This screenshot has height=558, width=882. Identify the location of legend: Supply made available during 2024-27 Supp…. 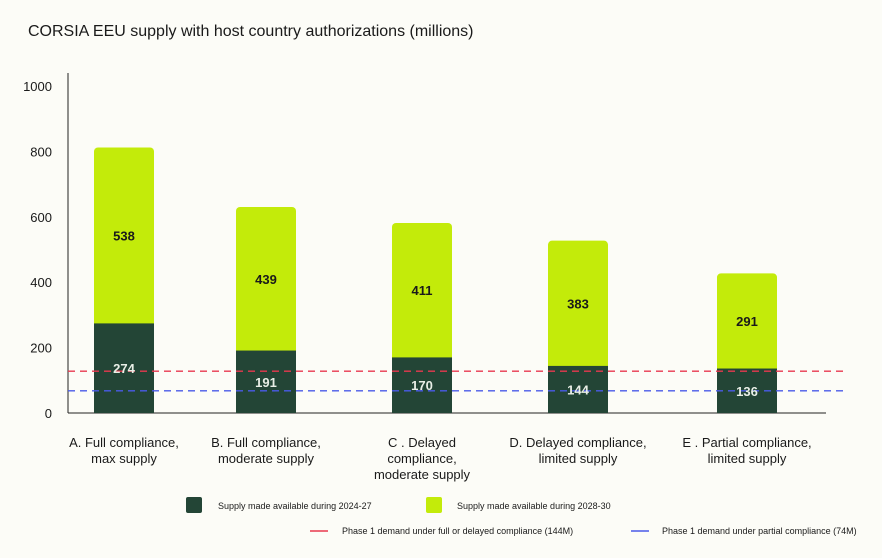
(521, 516).